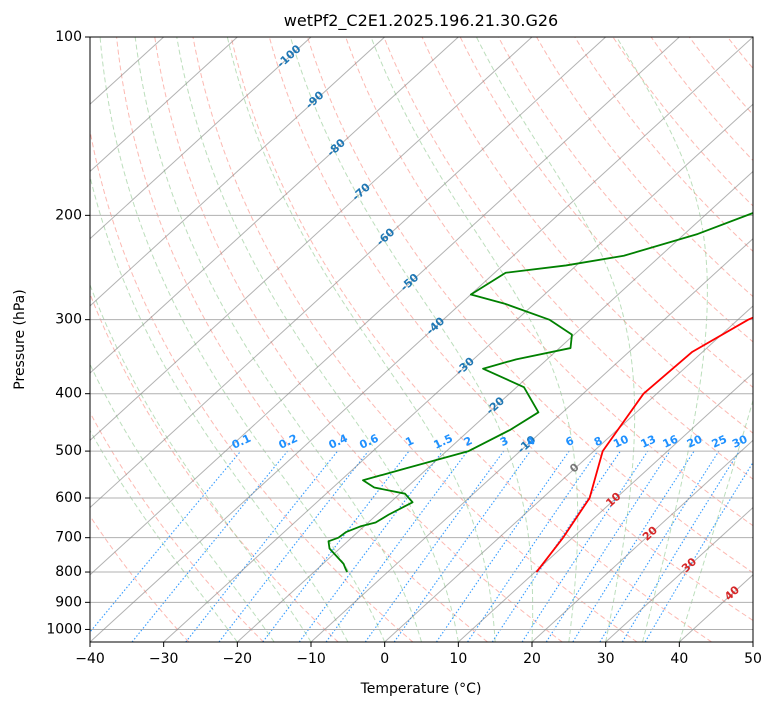 Image resolution: width=775 pixels, height=708 pixels. What do you see at coordinates (621, 441) in the screenshot?
I see `mixing-ratio-label: 10` at bounding box center [621, 441].